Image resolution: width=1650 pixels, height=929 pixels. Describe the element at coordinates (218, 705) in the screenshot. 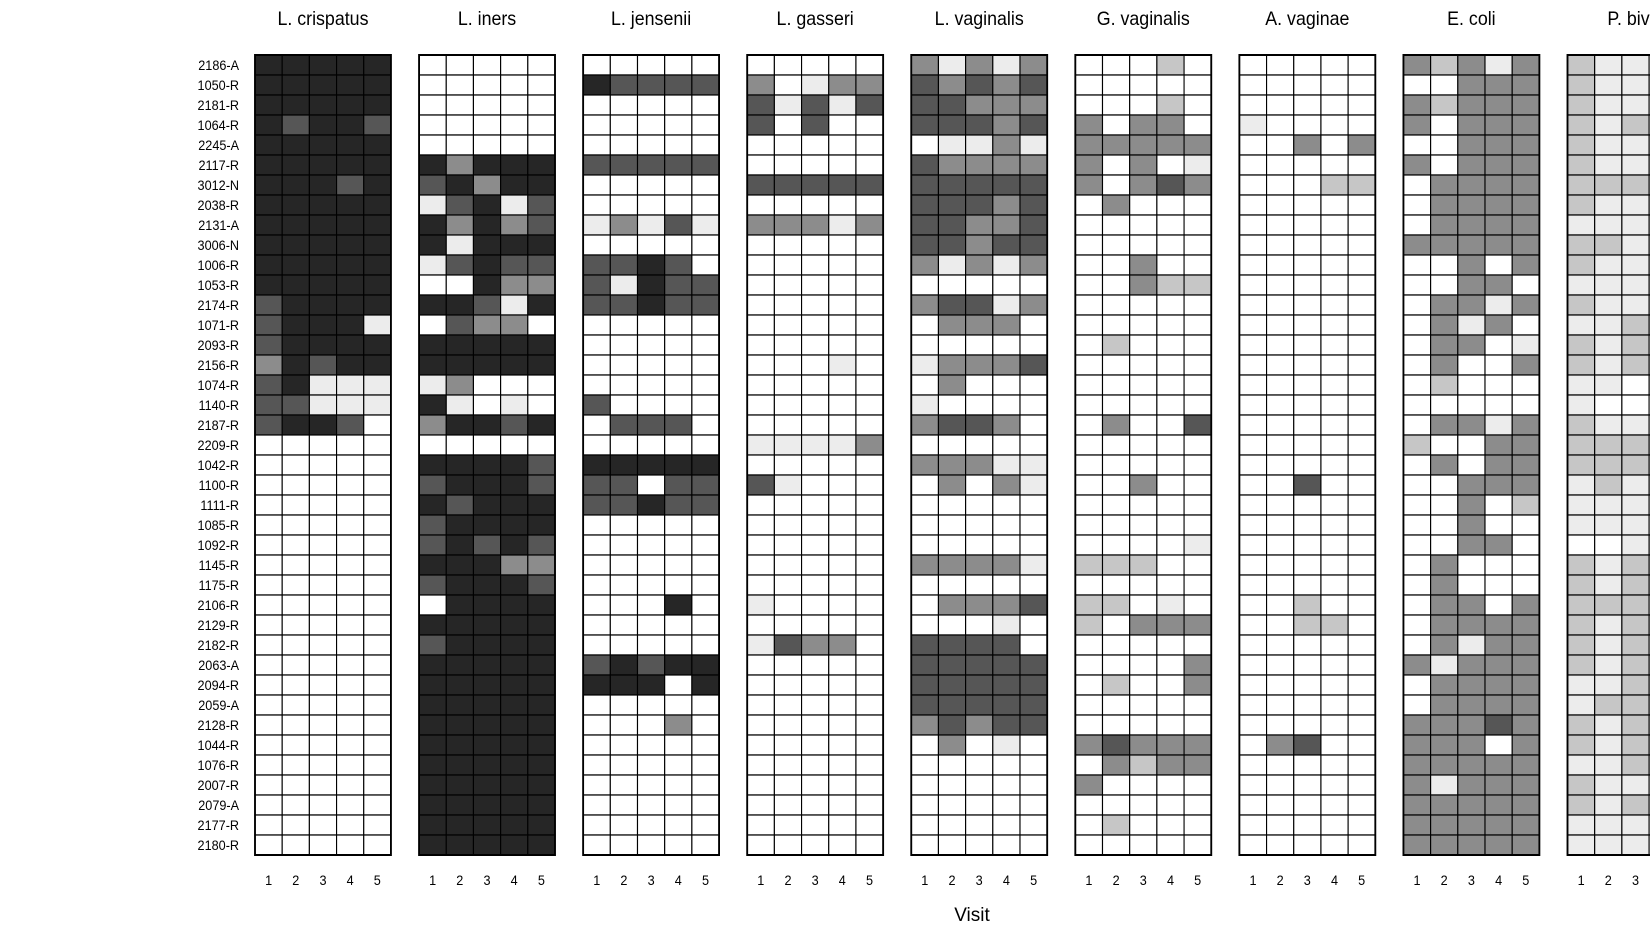

I see `sample-label: 2059-A` at that location.